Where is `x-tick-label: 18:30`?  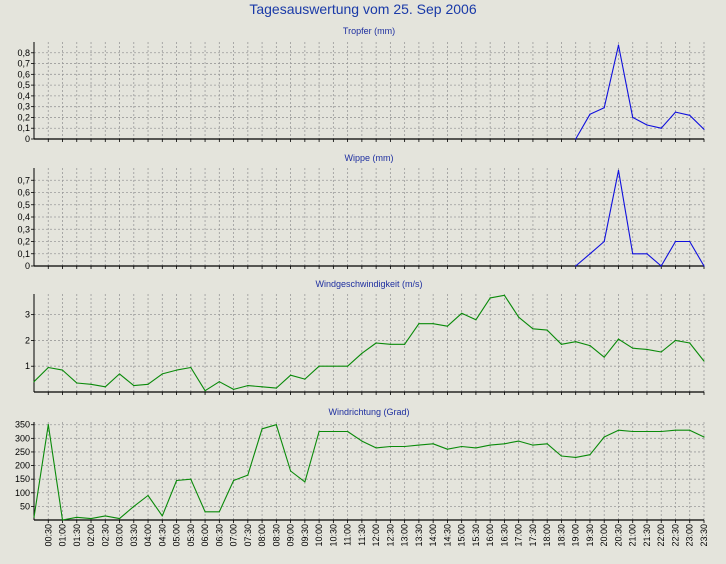 x-tick-label: 18:30 is located at coordinates (561, 535).